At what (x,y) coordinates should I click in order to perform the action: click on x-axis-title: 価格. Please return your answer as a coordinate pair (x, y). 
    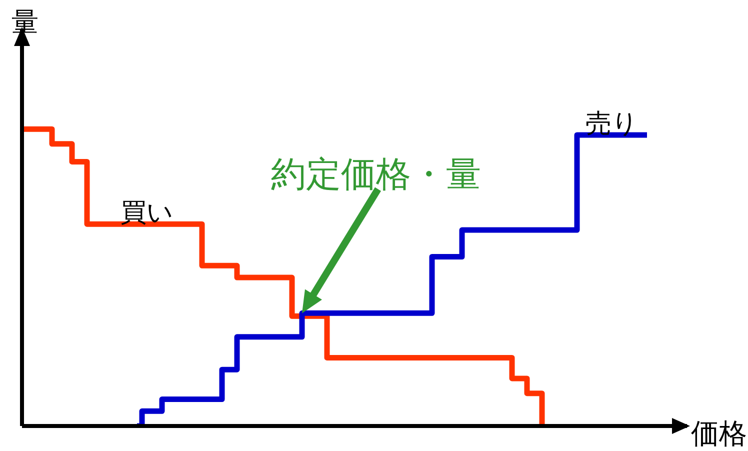
    Looking at the image, I should click on (719, 433).